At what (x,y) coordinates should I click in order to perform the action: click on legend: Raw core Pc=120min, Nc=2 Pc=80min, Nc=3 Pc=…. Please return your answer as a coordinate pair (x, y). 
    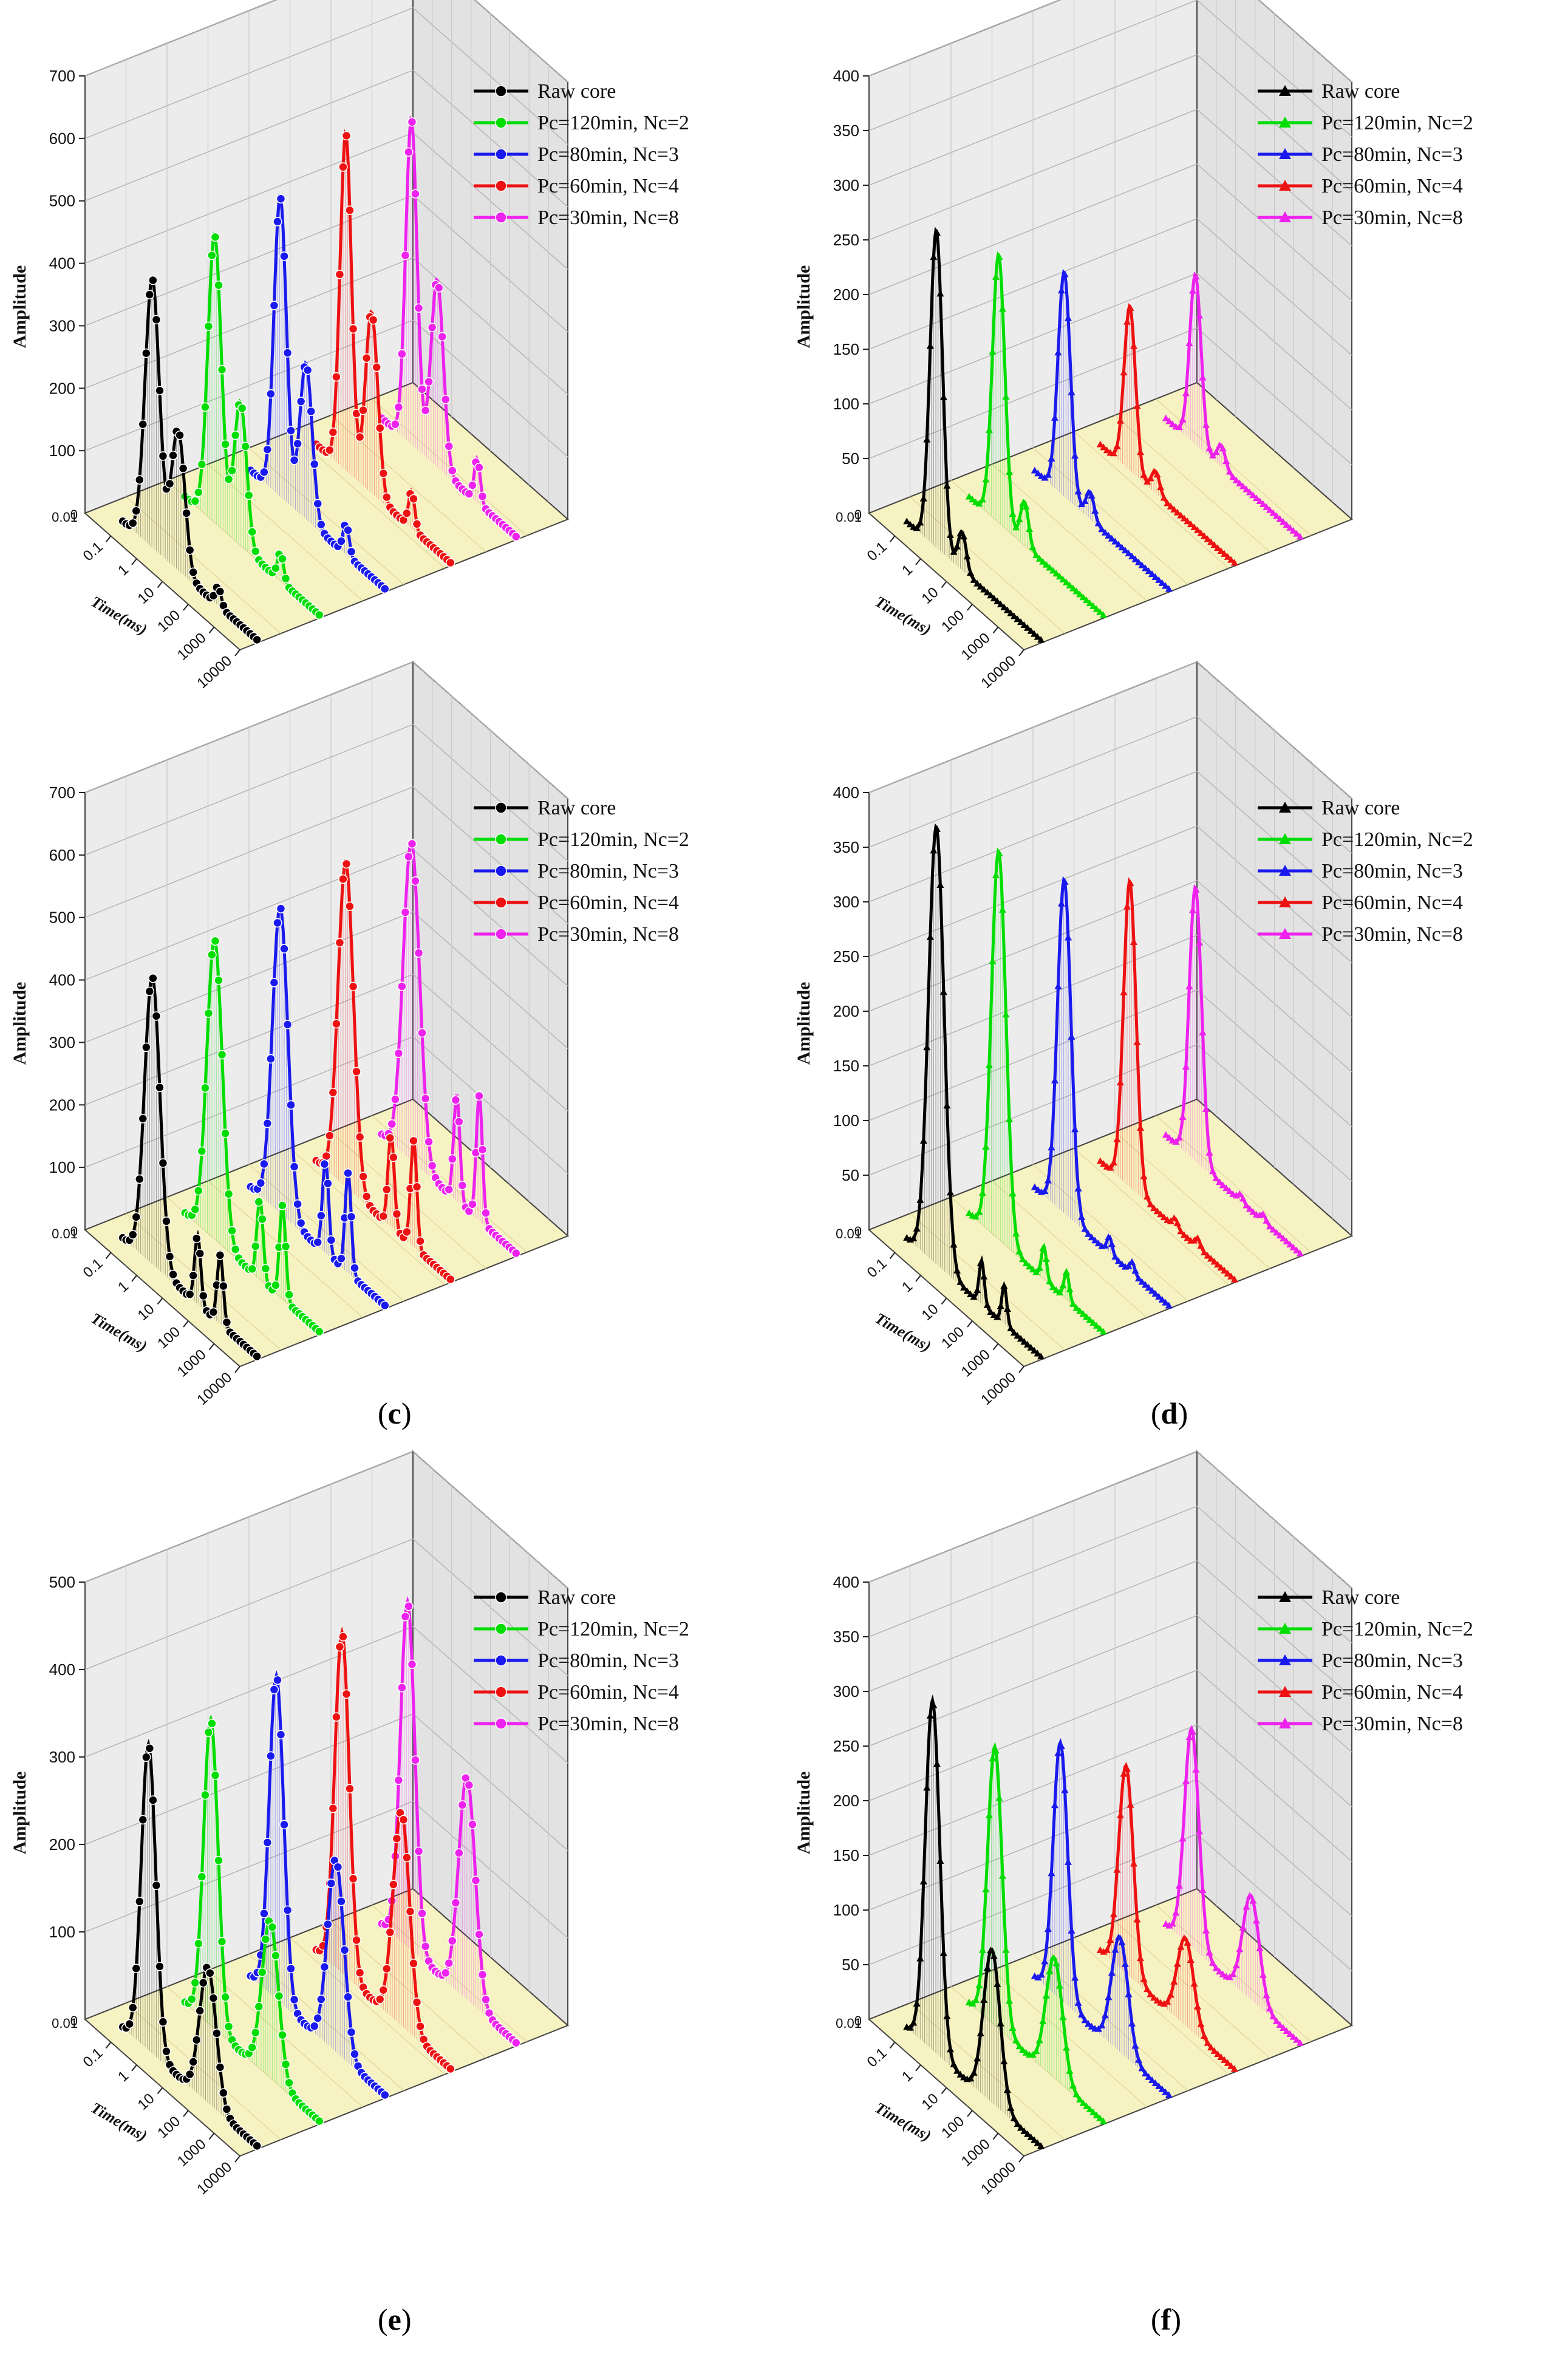
    Looking at the image, I should click on (581, 872).